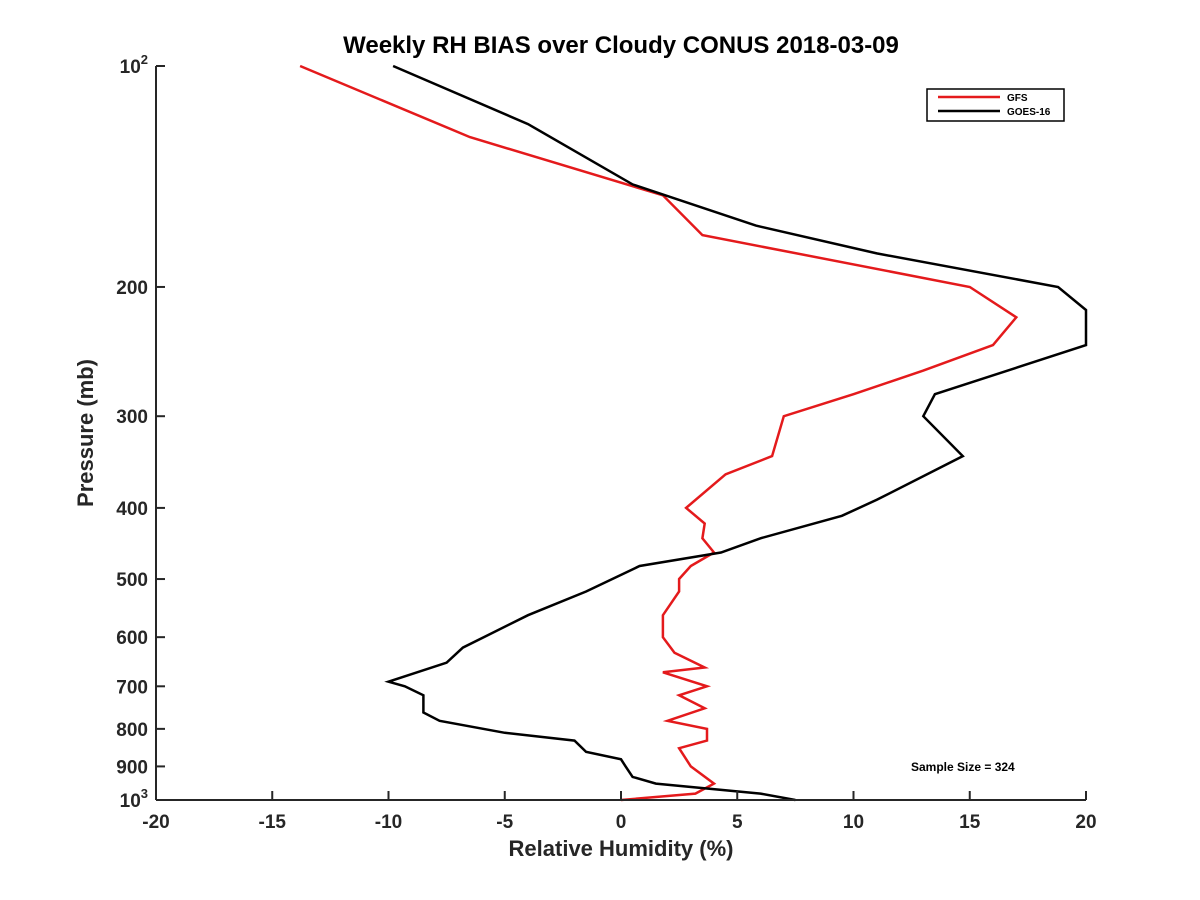 The image size is (1200, 900). What do you see at coordinates (132, 288) in the screenshot?
I see `y-tick-label: 200` at bounding box center [132, 288].